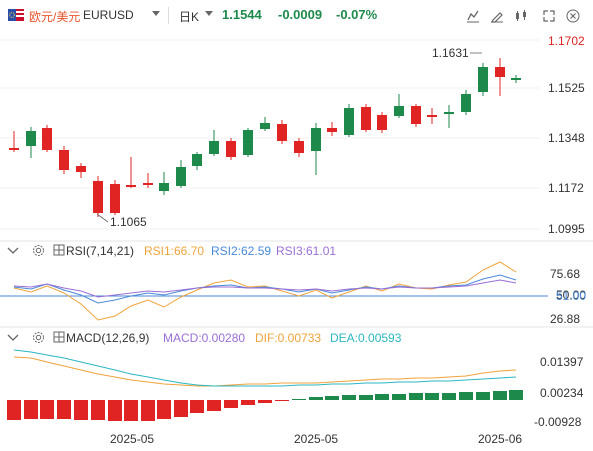 This screenshot has width=593, height=451. I want to click on last-price: 1.1544, so click(242, 14).